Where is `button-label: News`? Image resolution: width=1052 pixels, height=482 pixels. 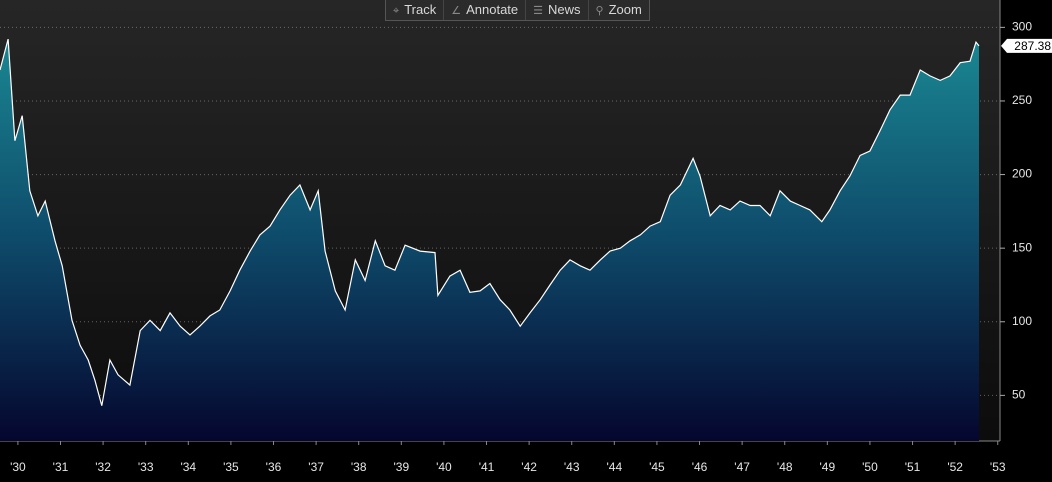
button-label: News is located at coordinates (564, 9).